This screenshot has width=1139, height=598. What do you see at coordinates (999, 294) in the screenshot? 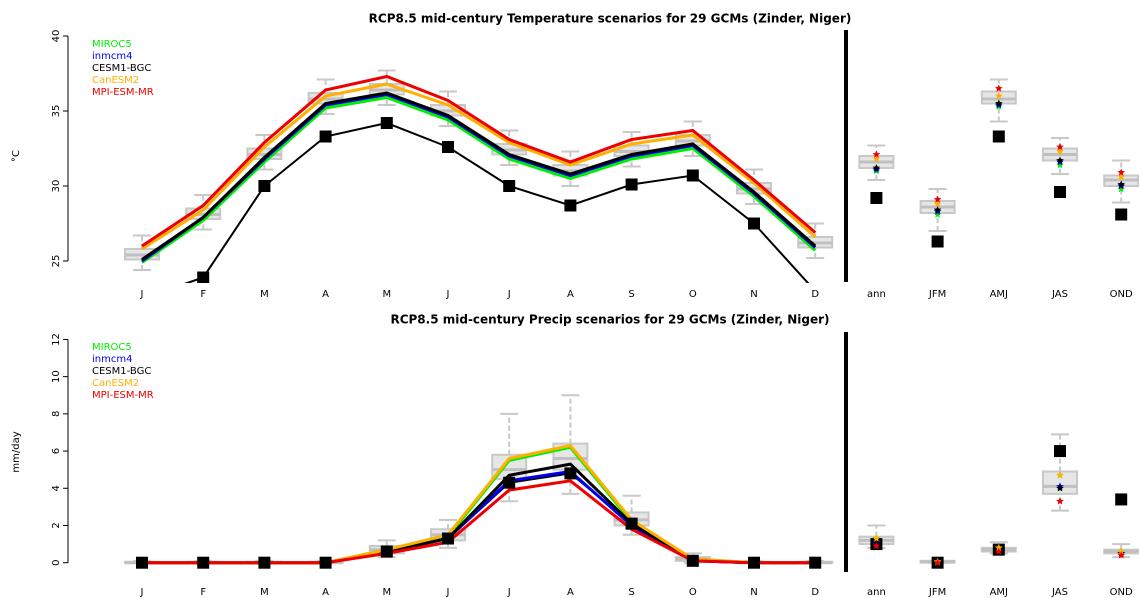
I see `x-tick-label: AMJ` at bounding box center [999, 294].